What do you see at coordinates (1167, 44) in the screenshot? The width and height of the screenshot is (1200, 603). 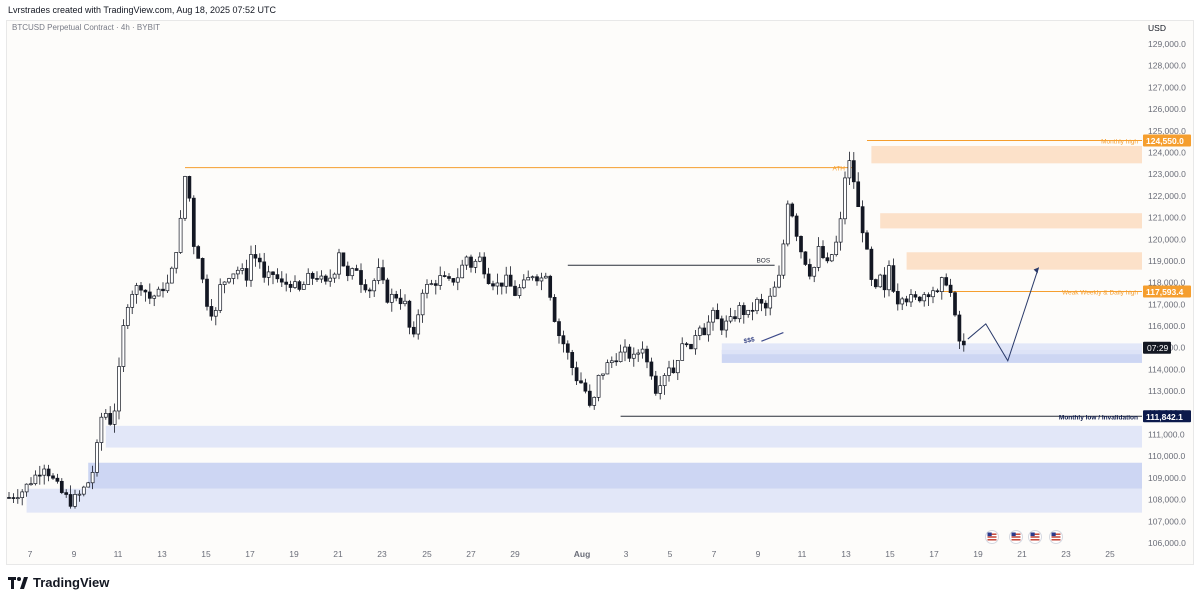 I see `price-tick: 129,000.0` at bounding box center [1167, 44].